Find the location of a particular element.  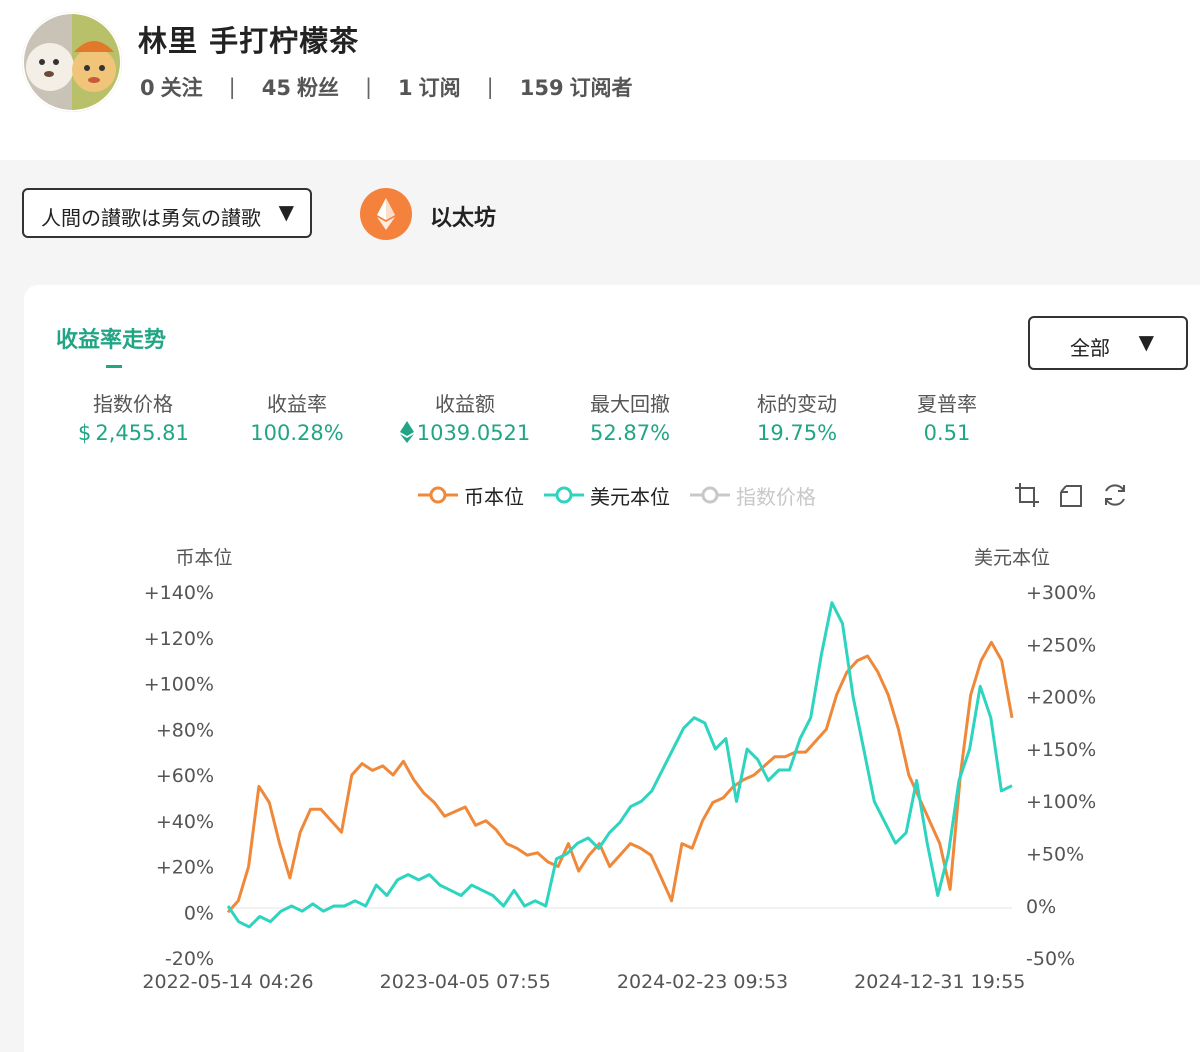

coin-name: 以太坊 is located at coordinates (463, 218).